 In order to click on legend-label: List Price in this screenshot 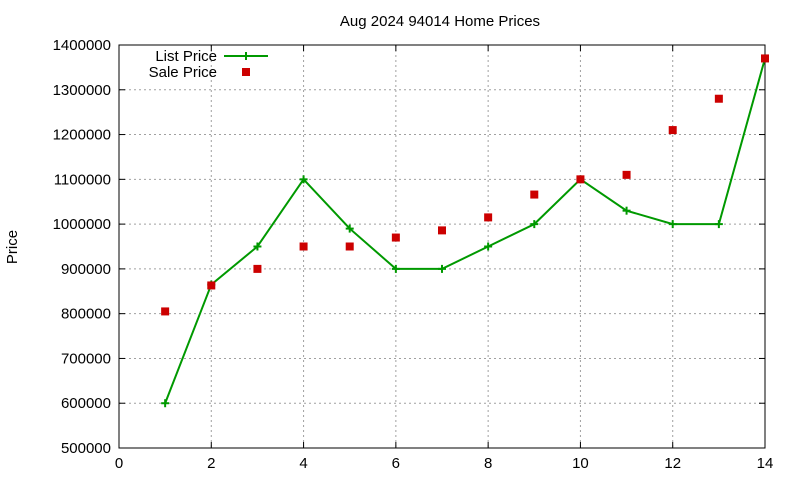, I will do `click(186, 56)`.